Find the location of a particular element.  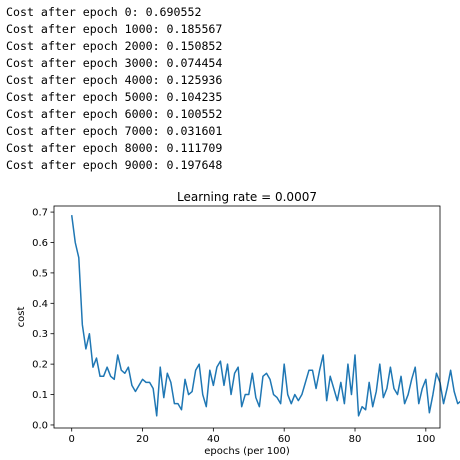

log-line: Cost after epoch 0: 0.690552 is located at coordinates (104, 12).